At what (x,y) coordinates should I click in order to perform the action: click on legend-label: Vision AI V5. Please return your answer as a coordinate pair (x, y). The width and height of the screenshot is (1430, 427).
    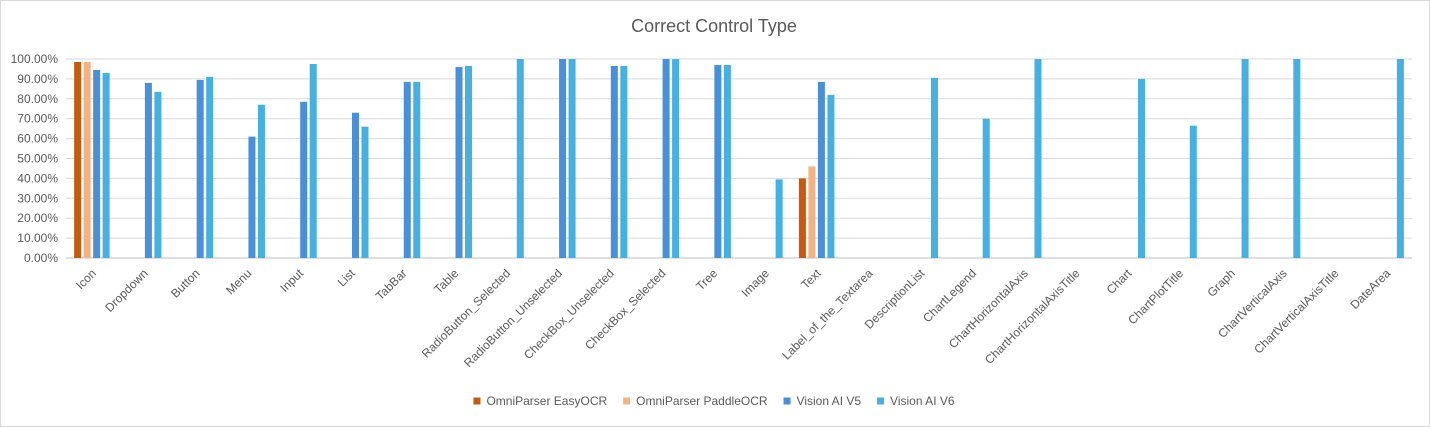
    Looking at the image, I should click on (829, 401).